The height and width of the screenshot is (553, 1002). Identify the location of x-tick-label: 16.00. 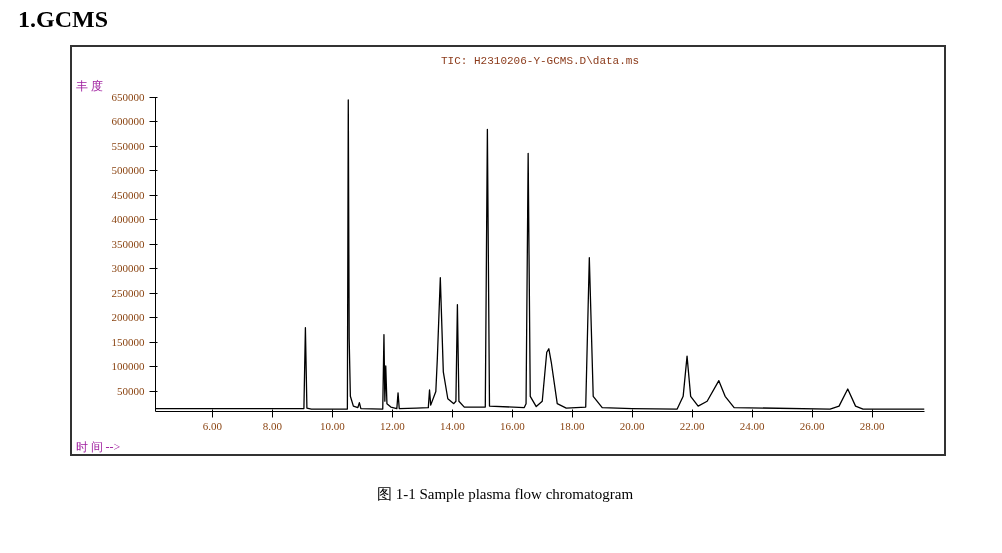
(512, 425).